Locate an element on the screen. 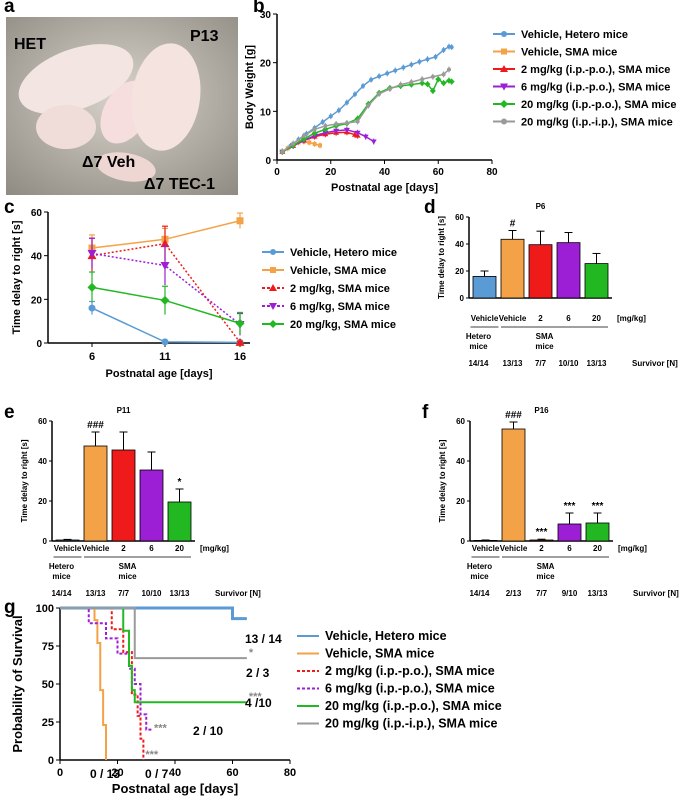 The width and height of the screenshot is (685, 796). g-legend-label-2: 2 mg/kg (i.p.-p.o.), SMA mice is located at coordinates (410, 671).